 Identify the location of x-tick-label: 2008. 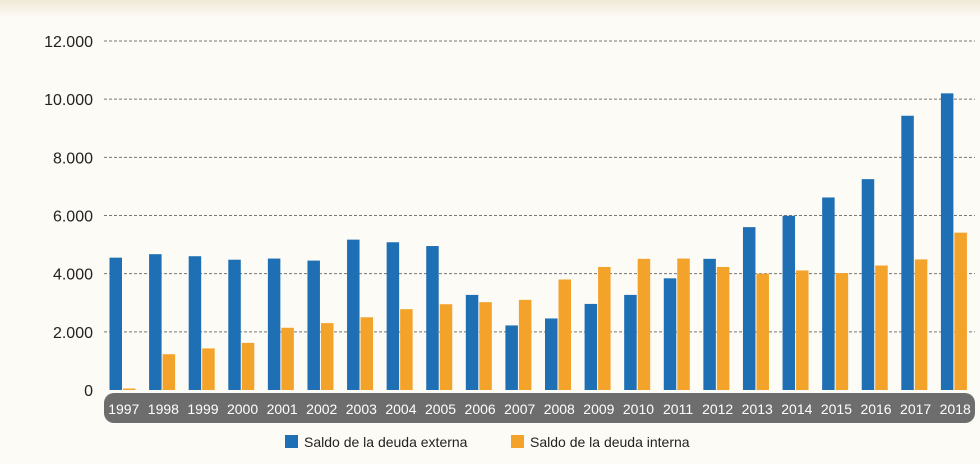
(559, 409).